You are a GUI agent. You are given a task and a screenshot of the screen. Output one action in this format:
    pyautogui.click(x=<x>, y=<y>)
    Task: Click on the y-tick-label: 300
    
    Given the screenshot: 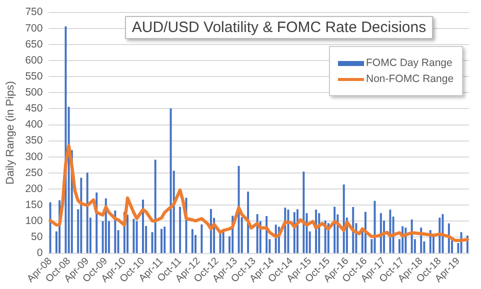 What is the action you would take?
    pyautogui.click(x=34, y=156)
    